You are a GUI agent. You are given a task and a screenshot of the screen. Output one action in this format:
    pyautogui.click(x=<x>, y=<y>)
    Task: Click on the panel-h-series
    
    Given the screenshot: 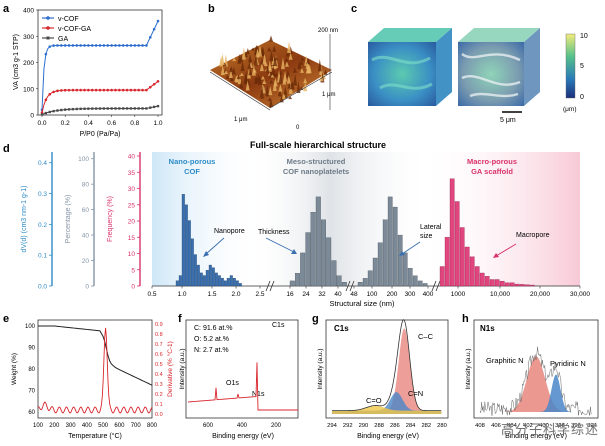 What is the action you would take?
    pyautogui.click(x=535, y=381)
    